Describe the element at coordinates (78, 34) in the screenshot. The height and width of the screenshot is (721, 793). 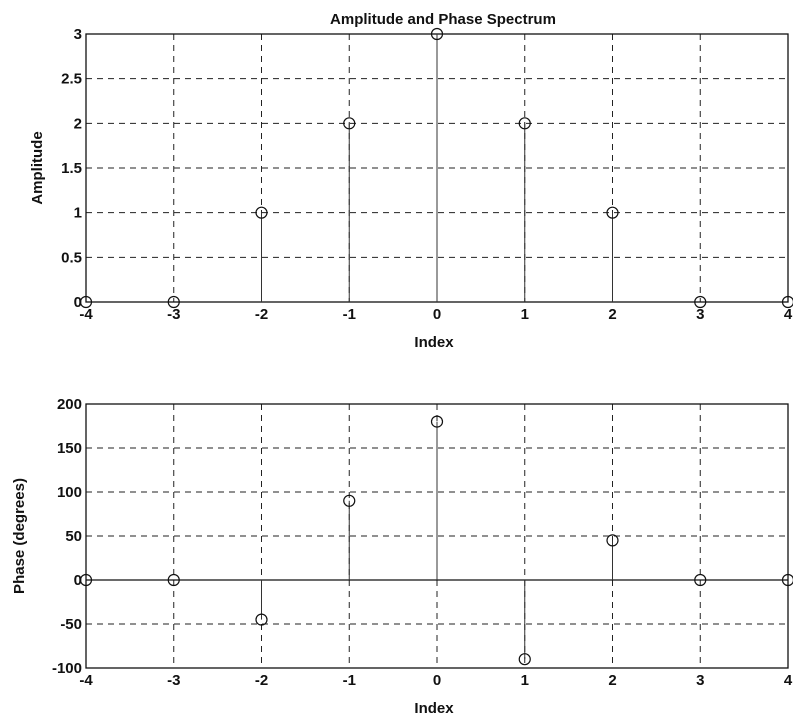
I see `y-tick-label: 3` at that location.